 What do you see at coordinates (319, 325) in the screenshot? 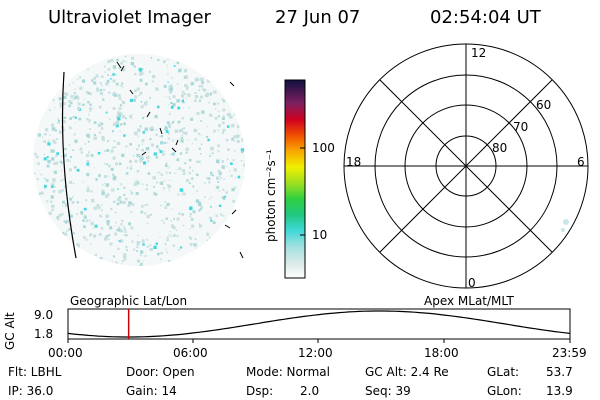
I see `altitude-strip` at bounding box center [319, 325].